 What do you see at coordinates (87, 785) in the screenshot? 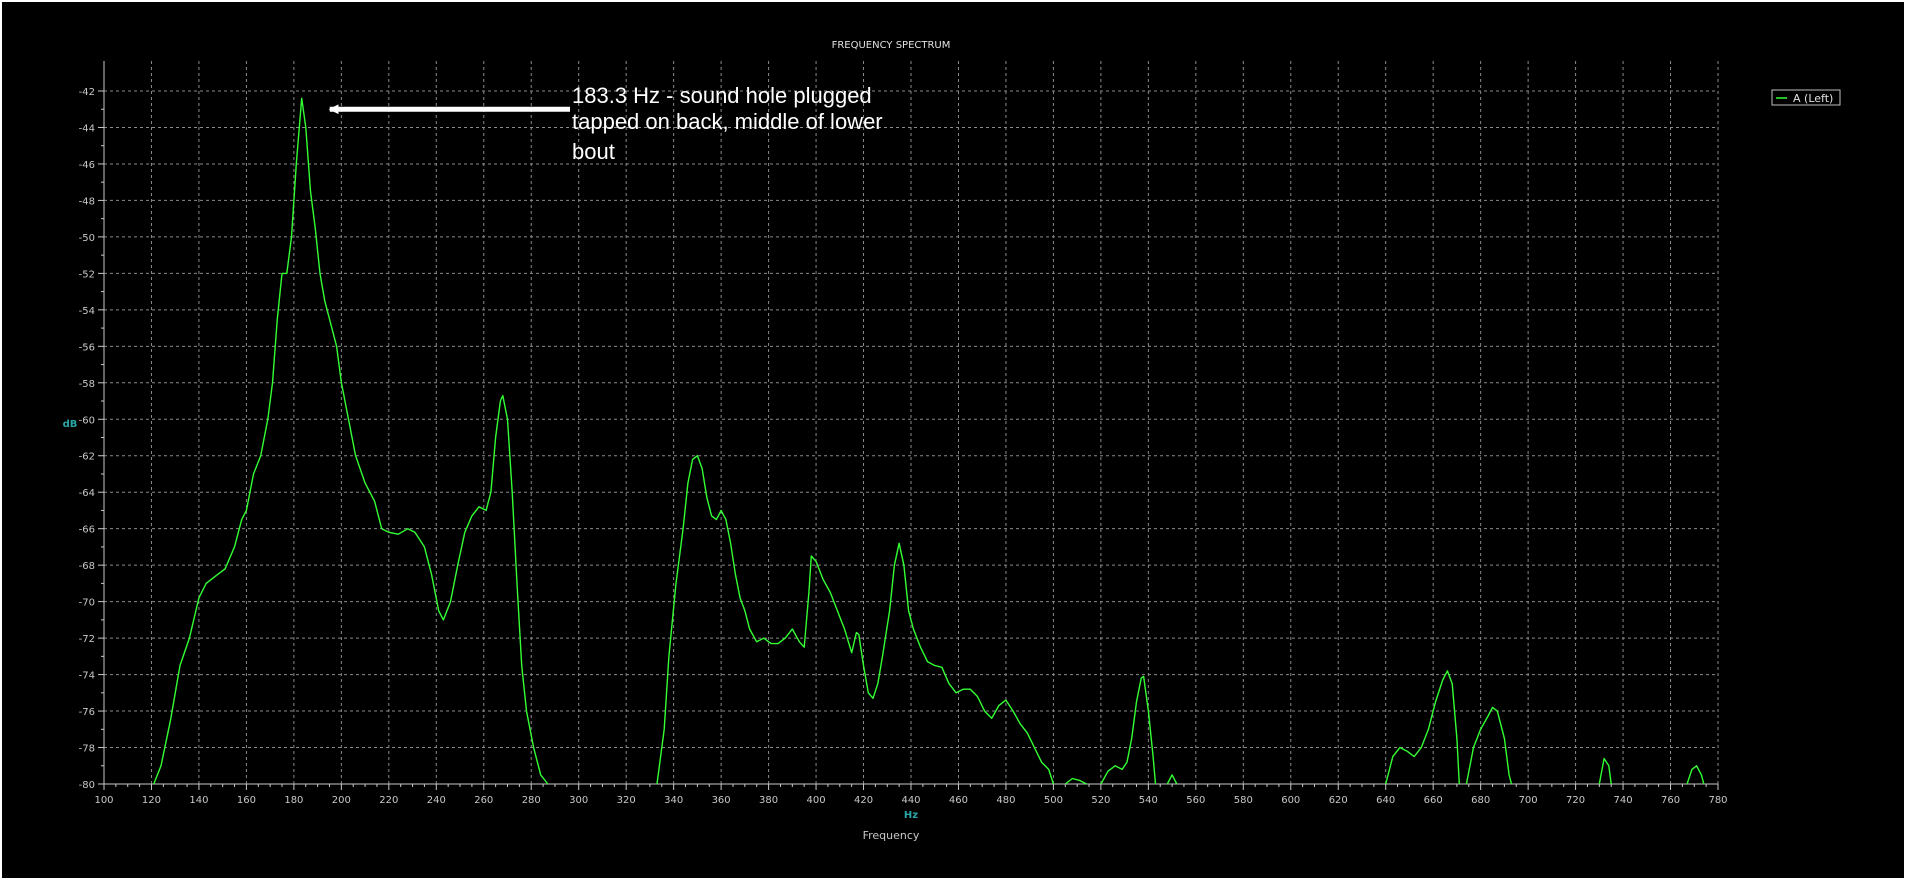
I see `y-tick-label: -80` at bounding box center [87, 785].